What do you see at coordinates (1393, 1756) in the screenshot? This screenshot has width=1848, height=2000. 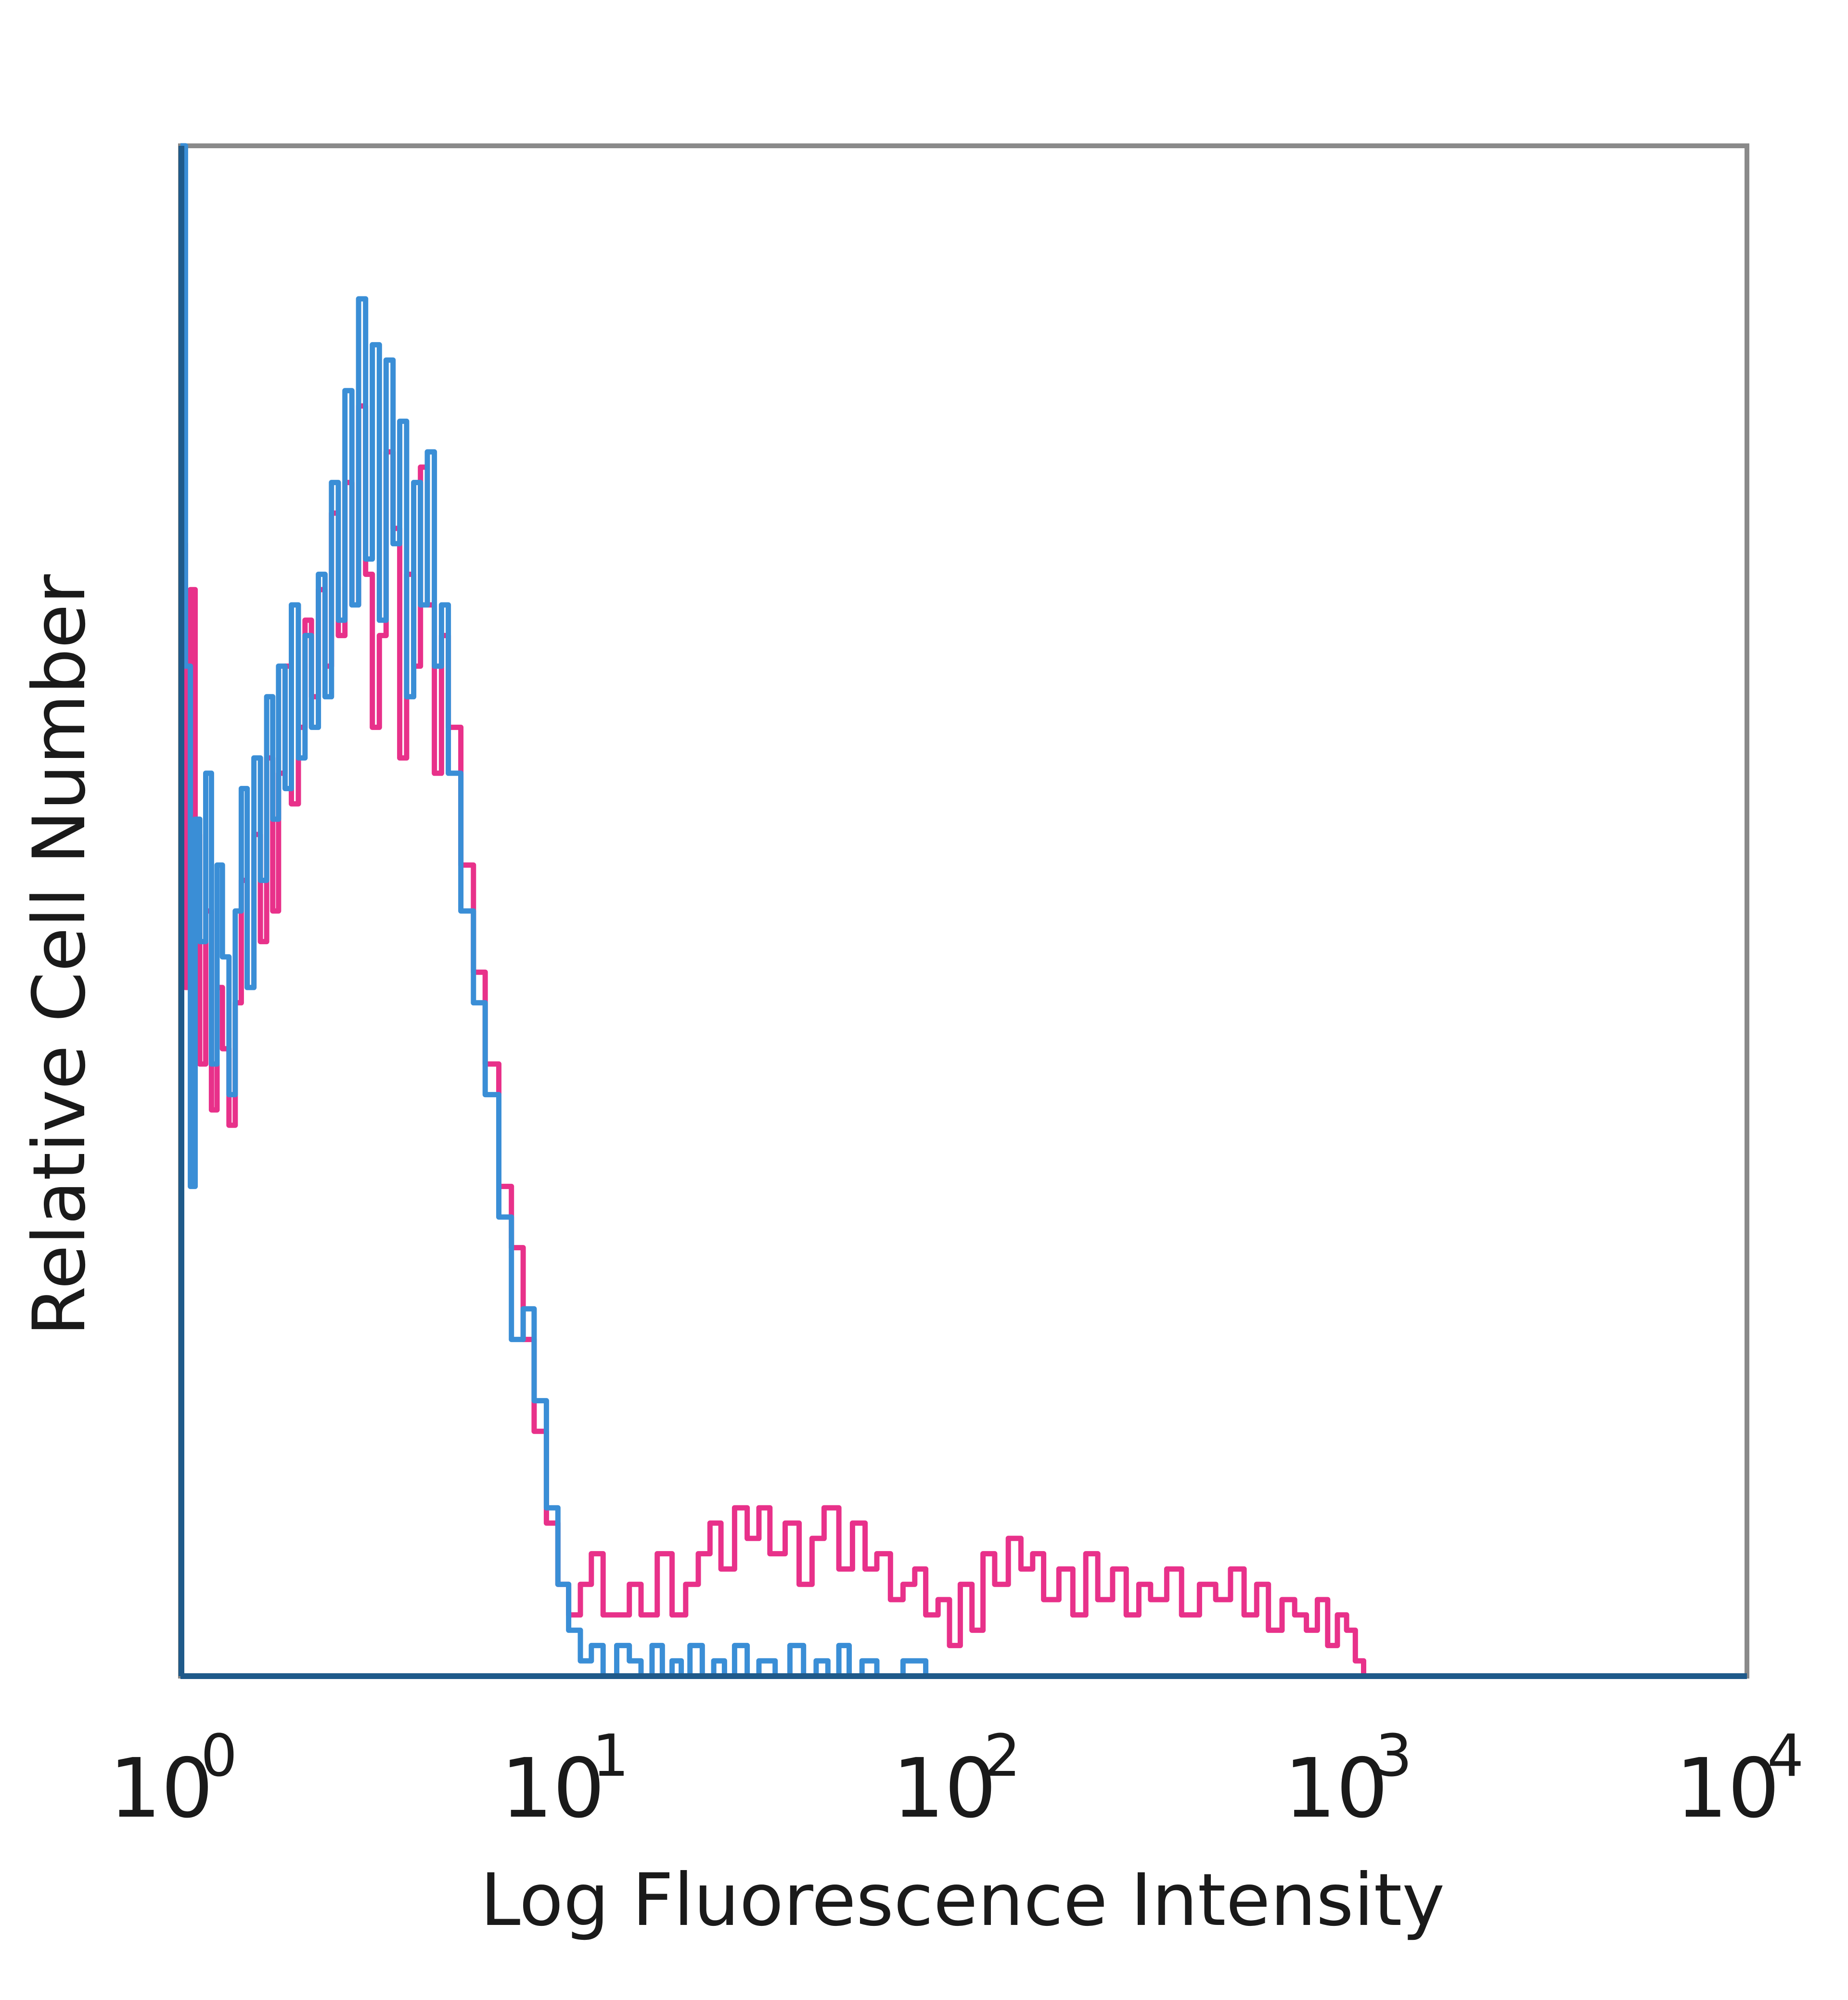 I see `x-tick-exponent-3: 3` at bounding box center [1393, 1756].